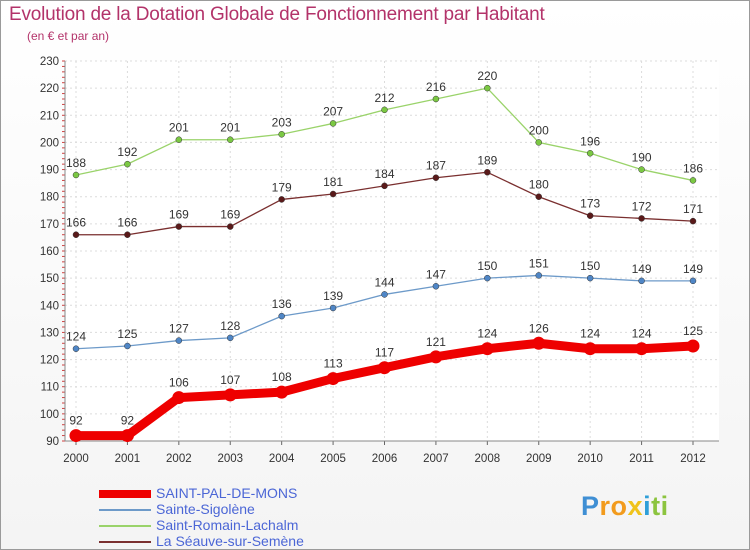 The image size is (750, 550). I want to click on data-label-la-seauve-sur-semene: 172, so click(642, 206).